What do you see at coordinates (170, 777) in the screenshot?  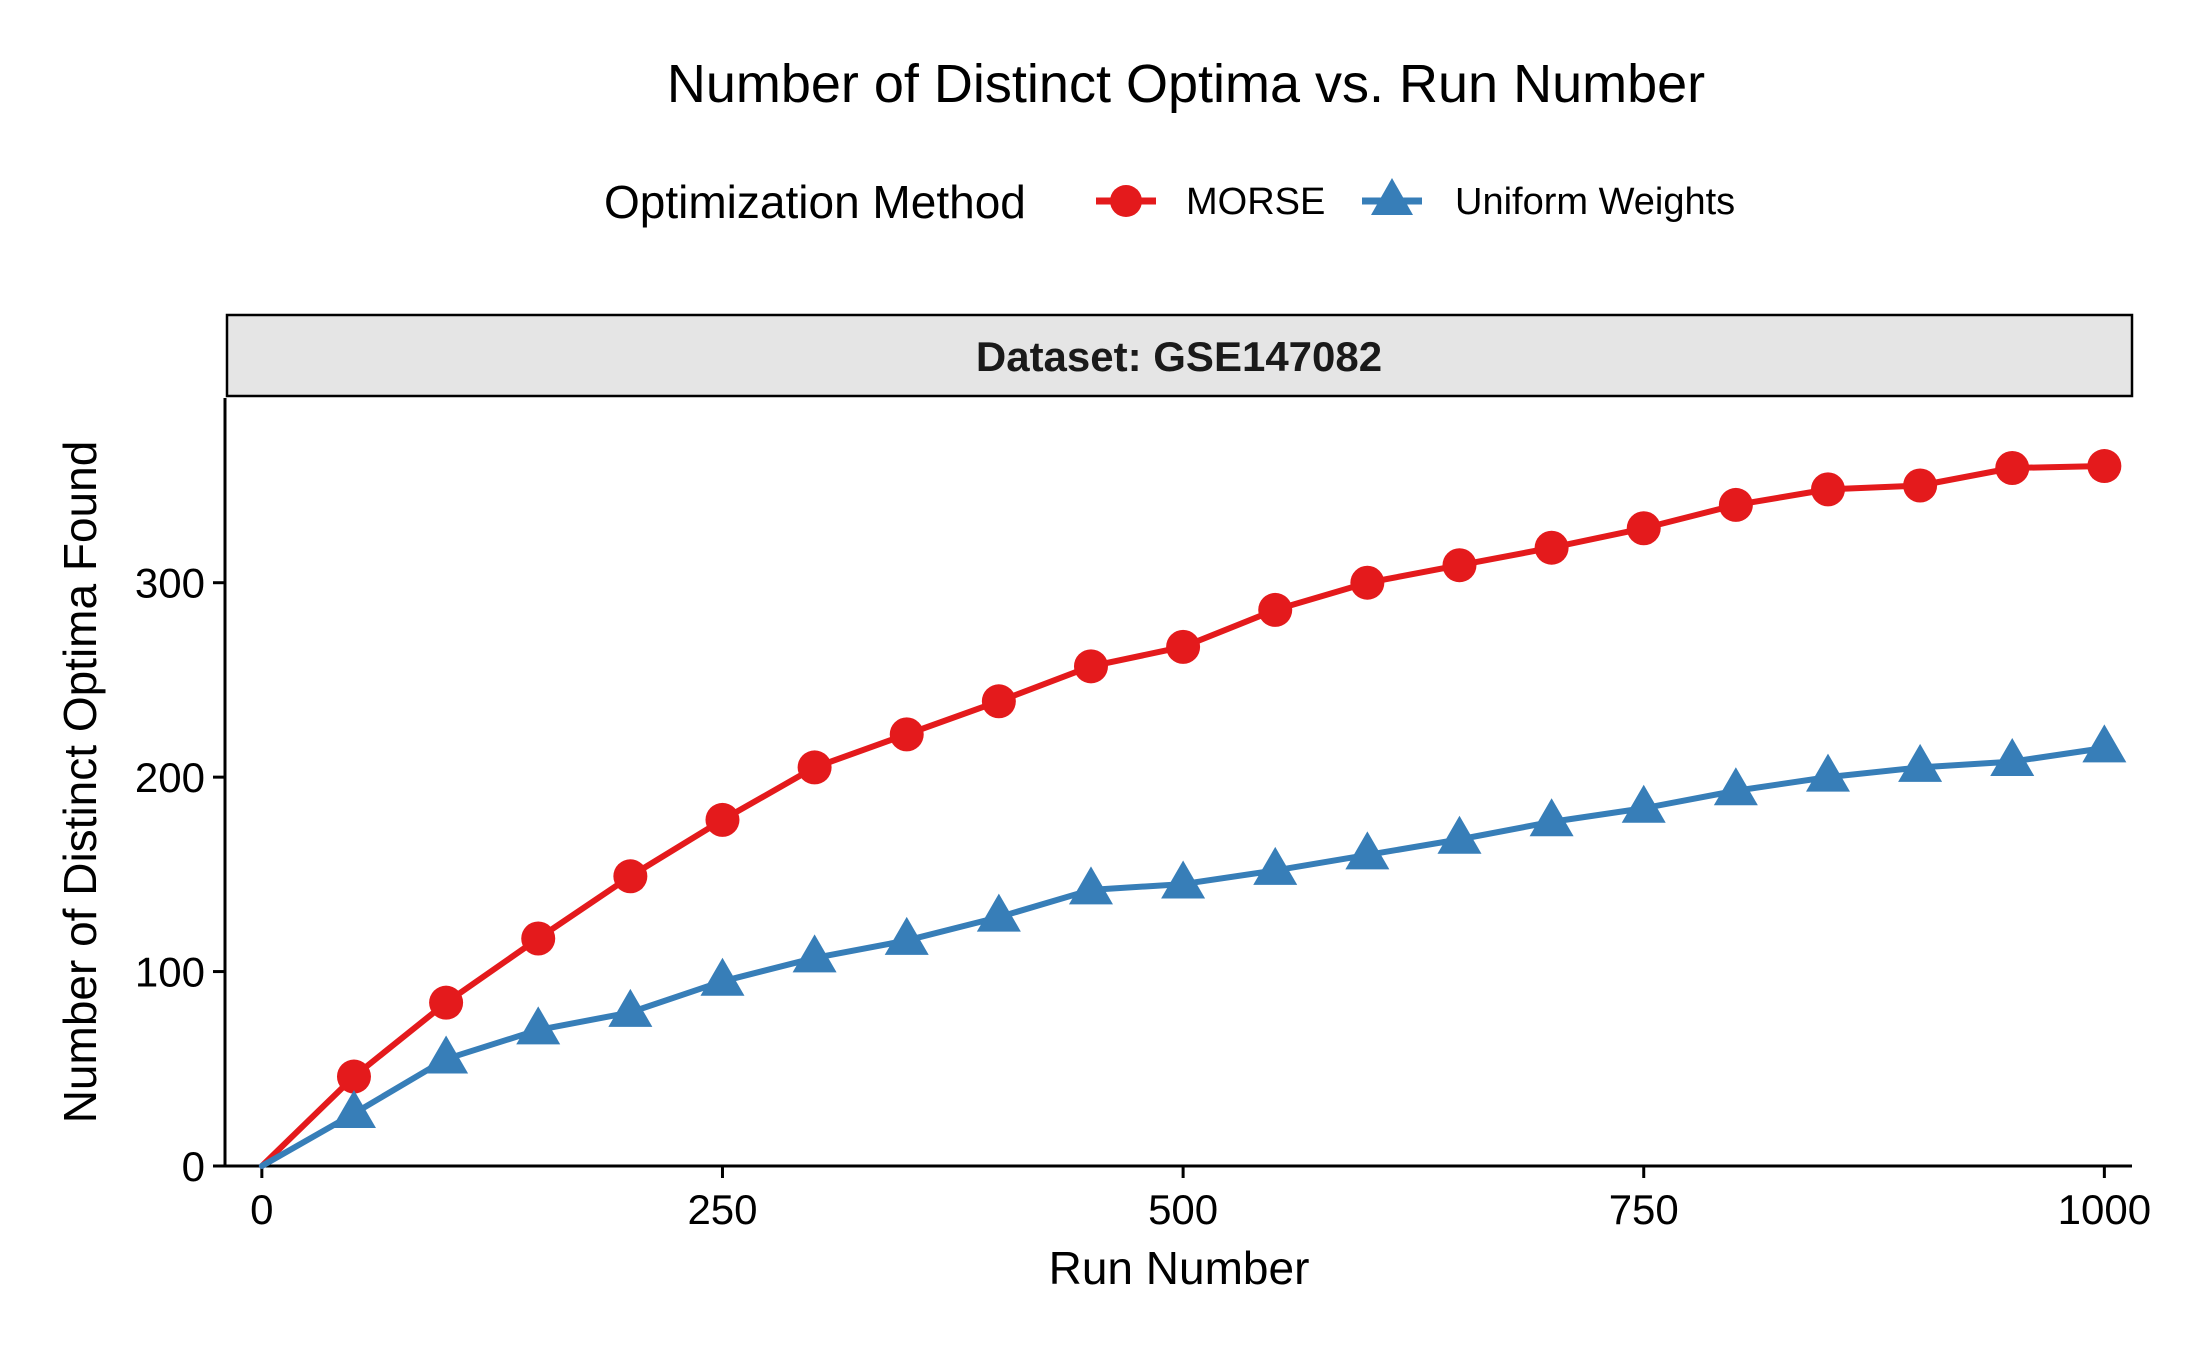 I see `y-tick-label: 200` at bounding box center [170, 777].